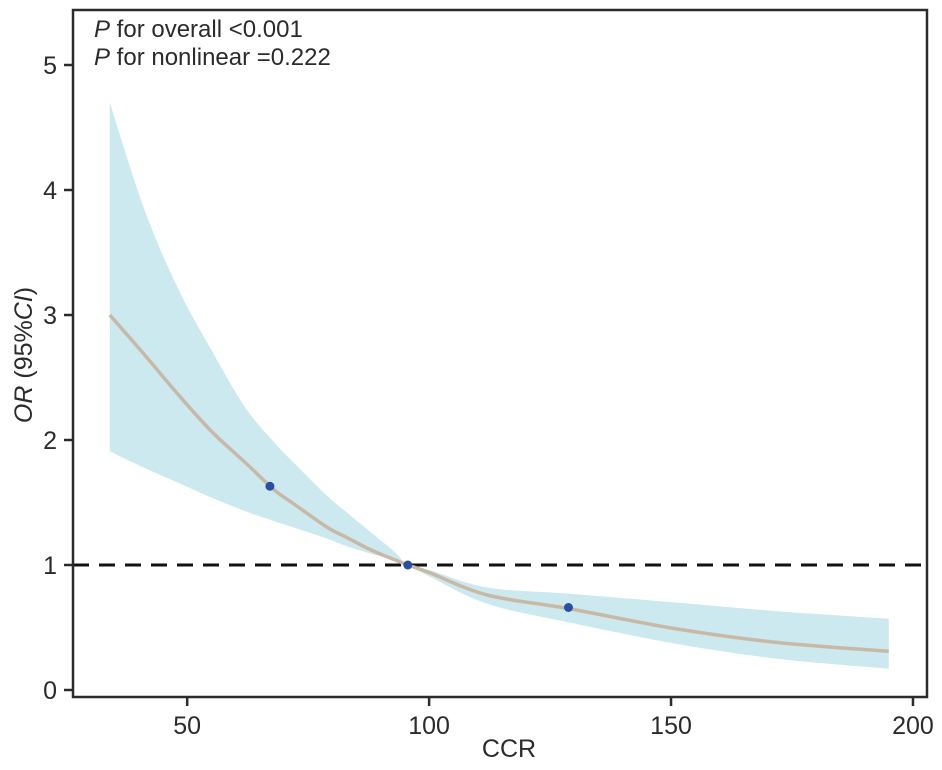 The height and width of the screenshot is (770, 942). What do you see at coordinates (24, 291) in the screenshot?
I see `y-label-close: )` at bounding box center [24, 291].